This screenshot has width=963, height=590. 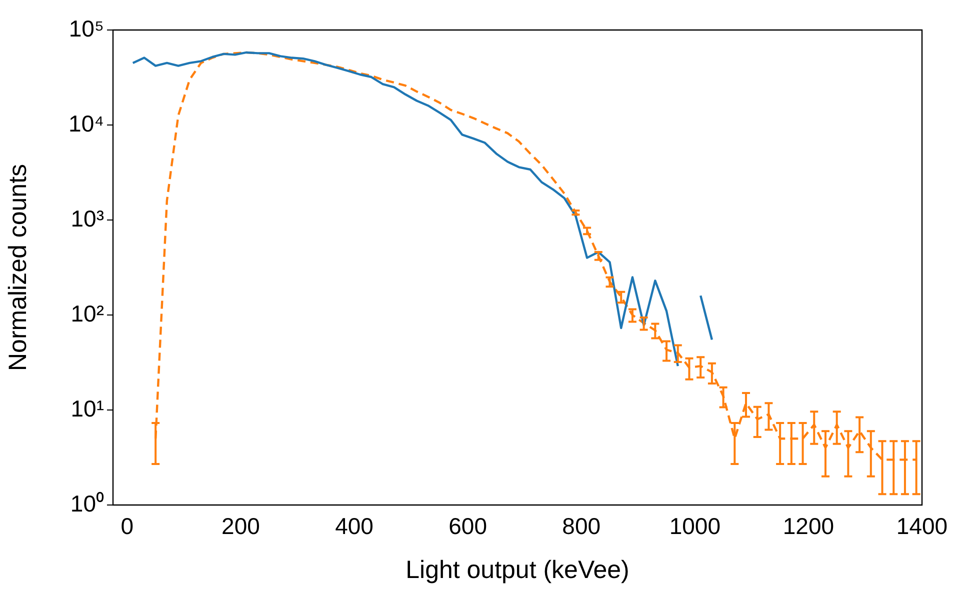 I want to click on y-tick-label: 10¹, so click(x=87, y=408).